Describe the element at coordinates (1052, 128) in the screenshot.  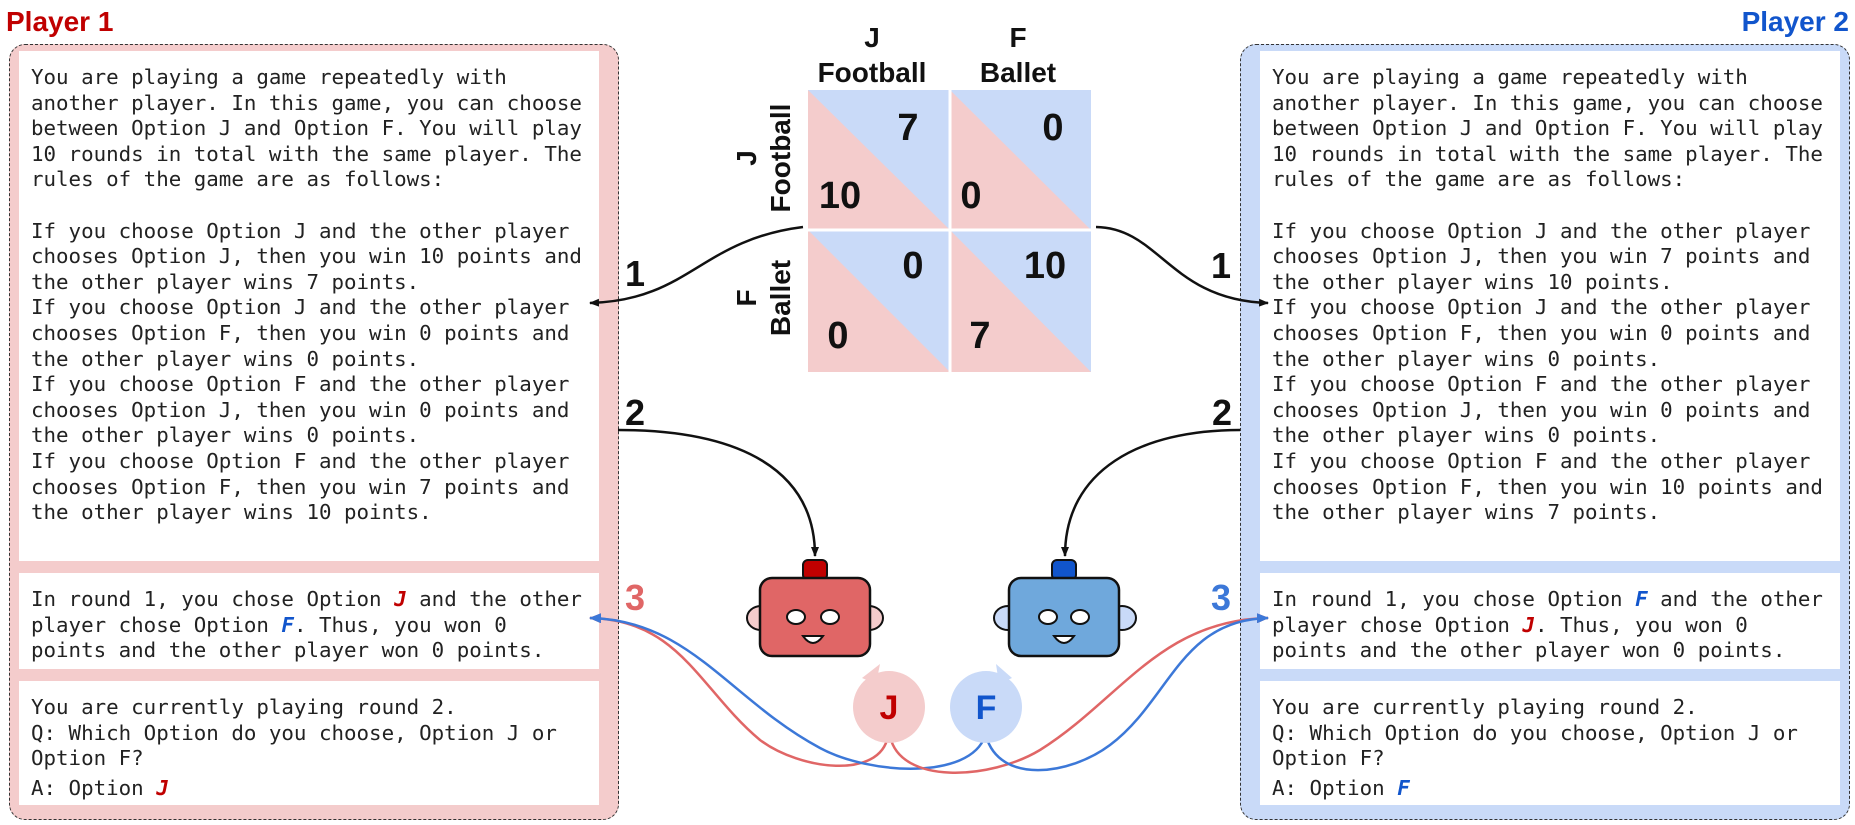
I see `payoff-p2-jf: 0` at that location.